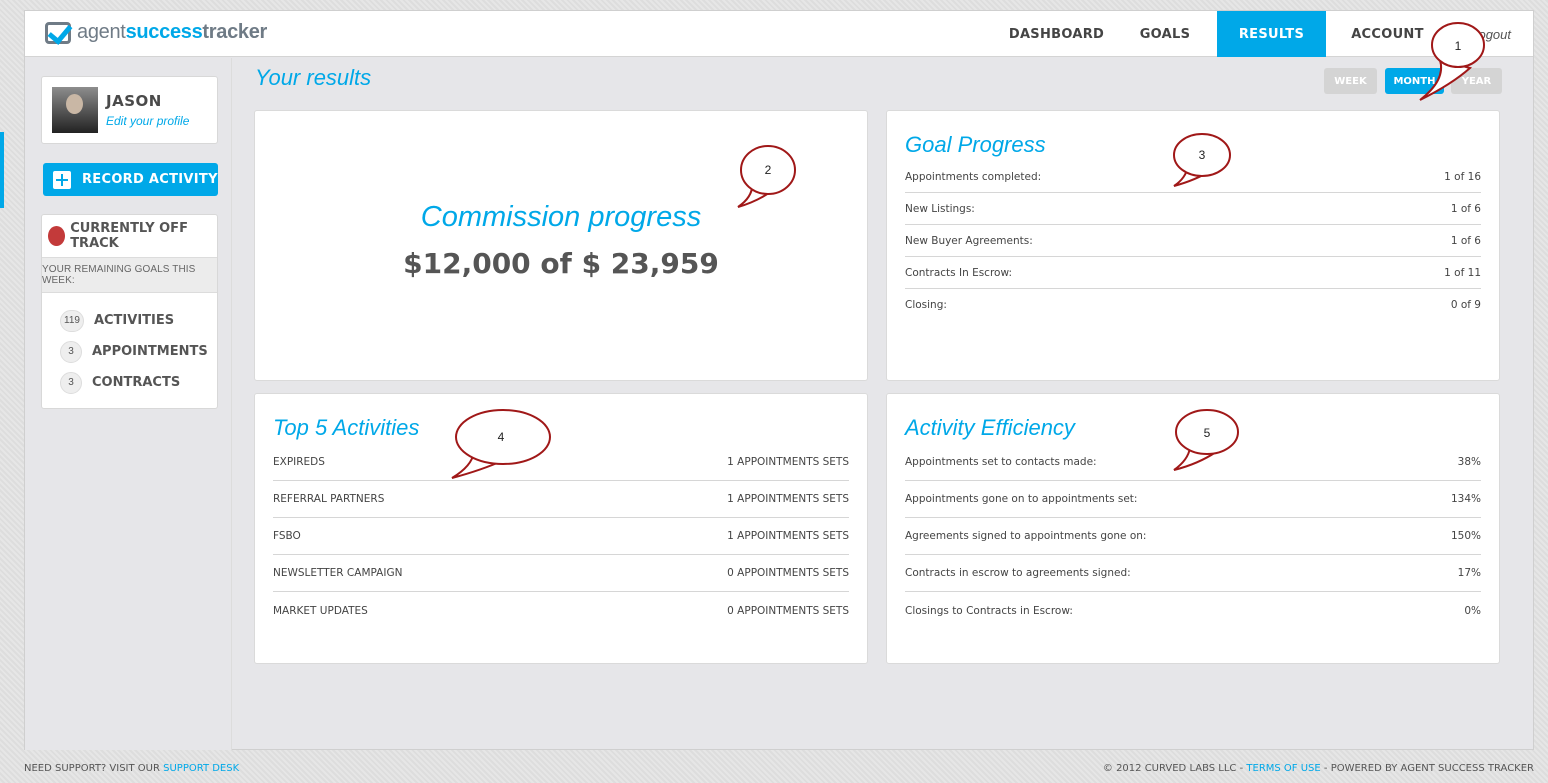  I want to click on footer-support: NEED SUPPORT? VISIT OUR SUPPORT DESK, so click(131, 768).